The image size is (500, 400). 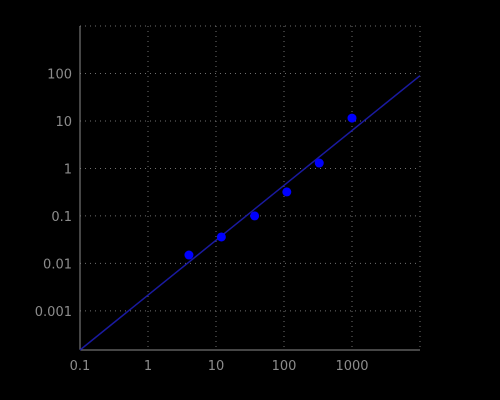 I want to click on x-tick-label: 0.1, so click(x=80, y=366).